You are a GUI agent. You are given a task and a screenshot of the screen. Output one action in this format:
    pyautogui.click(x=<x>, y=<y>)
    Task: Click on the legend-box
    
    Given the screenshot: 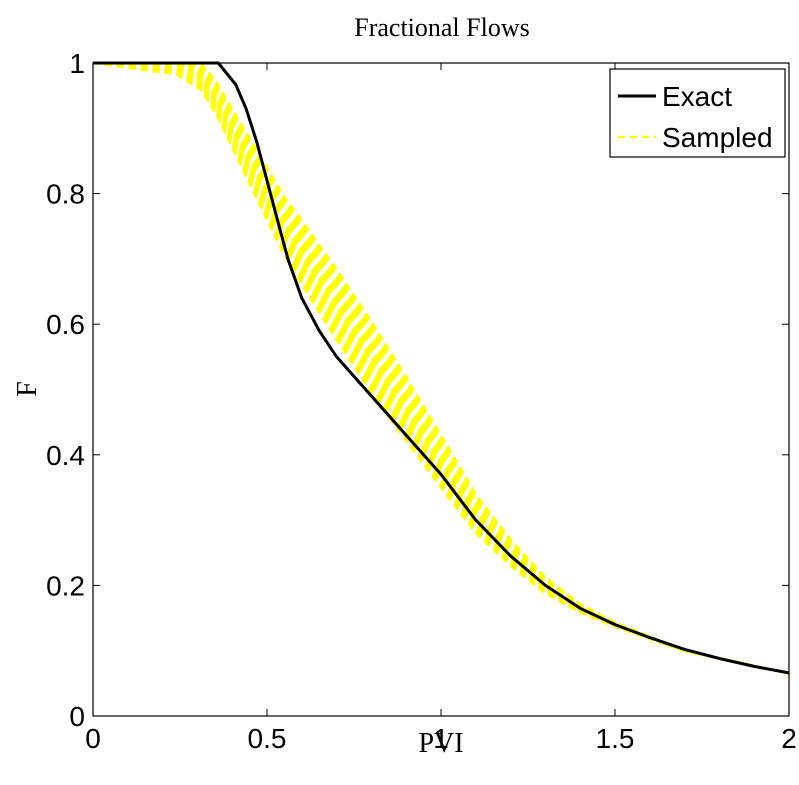 What is the action you would take?
    pyautogui.click(x=697, y=113)
    